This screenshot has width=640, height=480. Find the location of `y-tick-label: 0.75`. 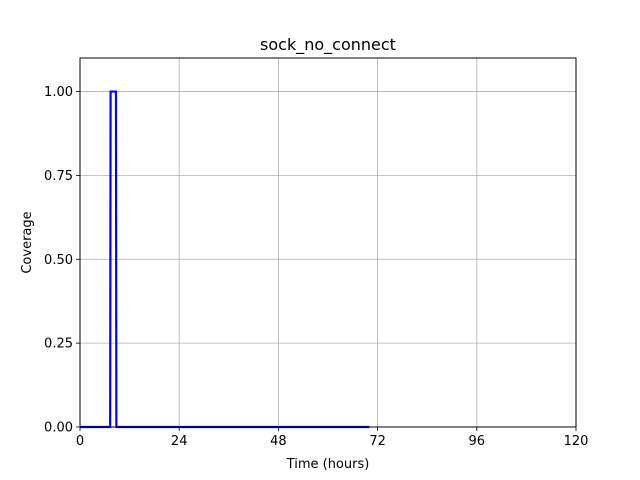

y-tick-label: 0.75 is located at coordinates (58, 176).